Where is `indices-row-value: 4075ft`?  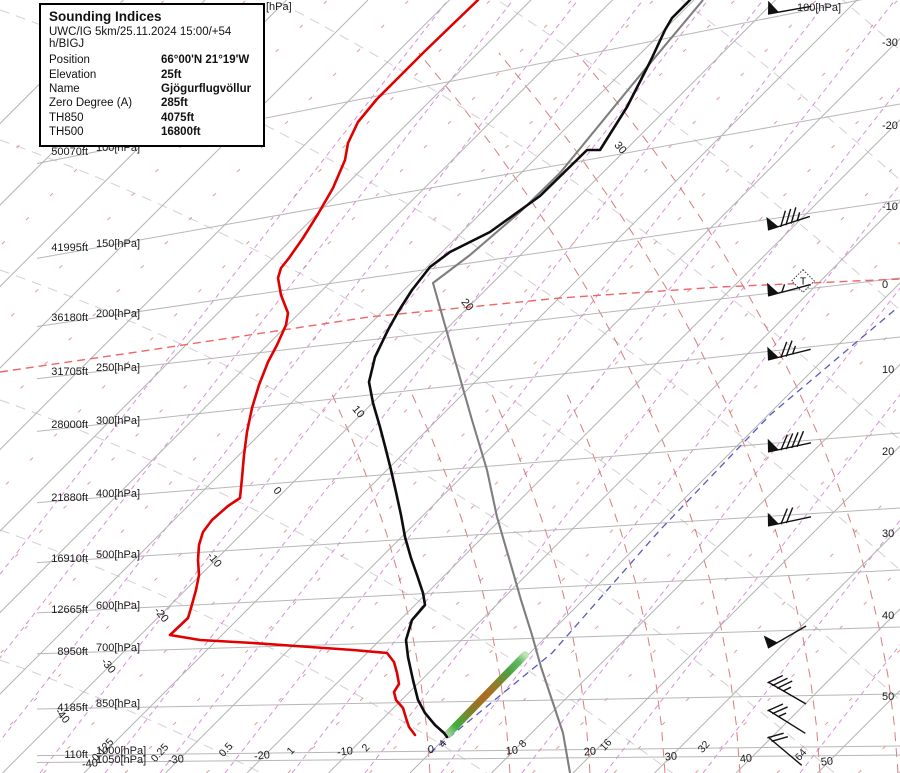
indices-row-value: 4075ft is located at coordinates (178, 117).